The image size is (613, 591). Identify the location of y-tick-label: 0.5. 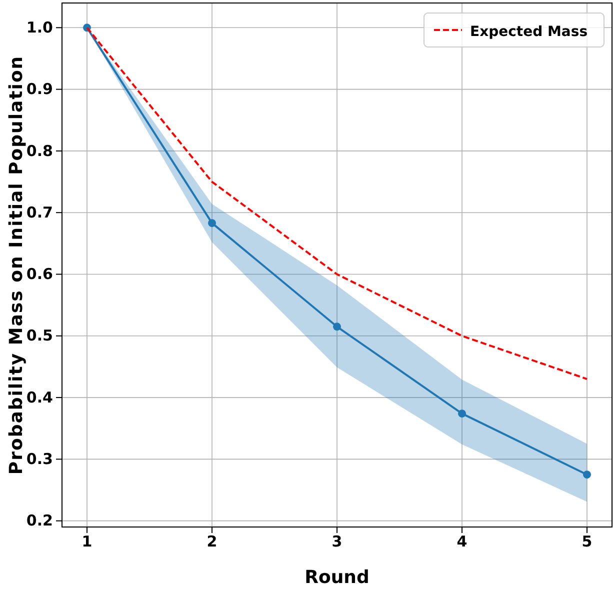
(39, 335).